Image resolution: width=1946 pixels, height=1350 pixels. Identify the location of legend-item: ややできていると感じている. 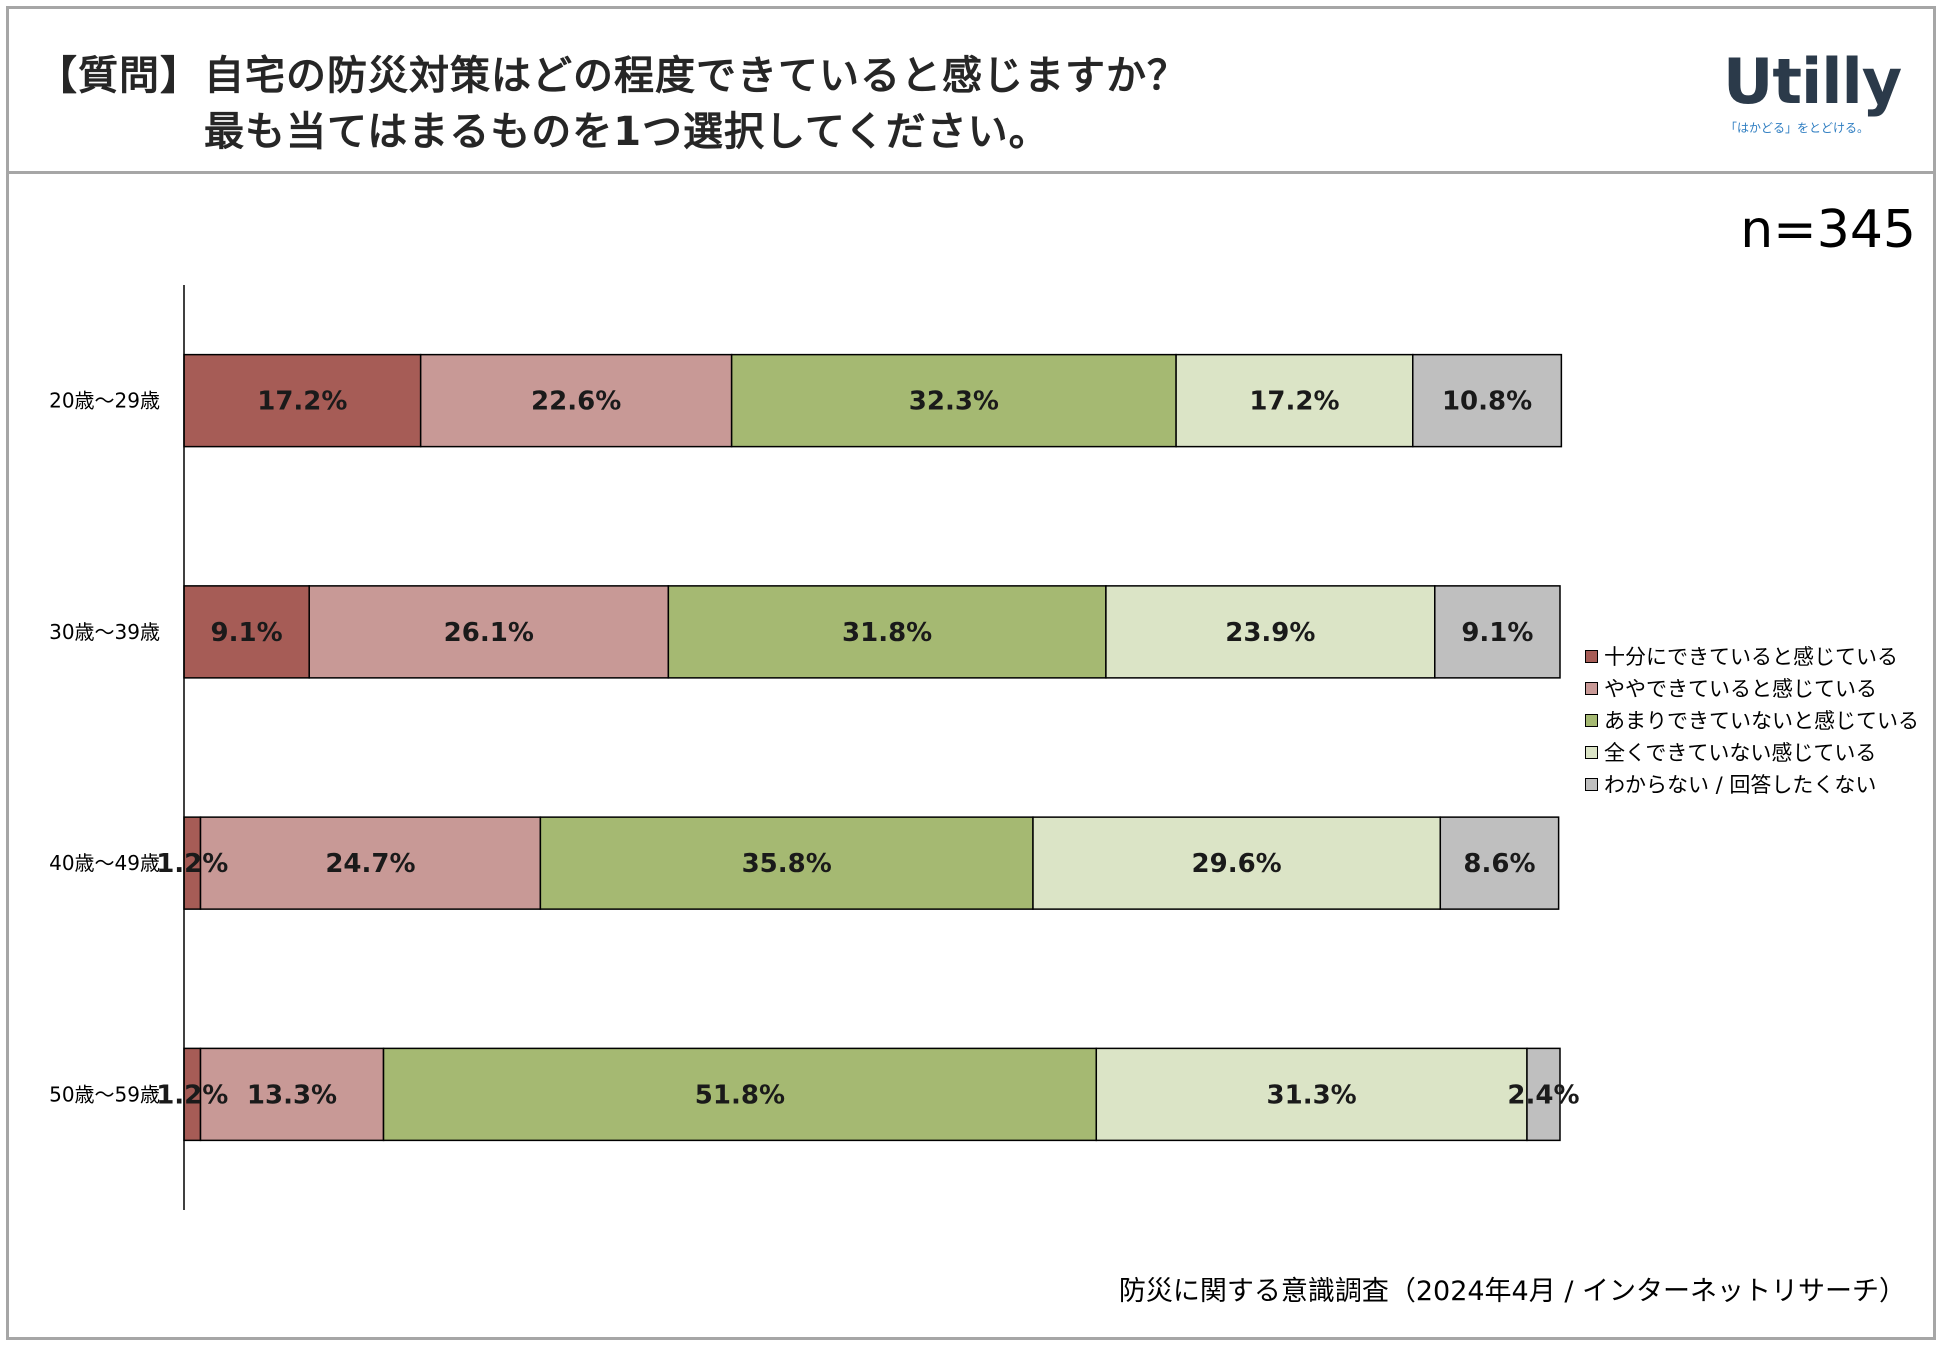
(1752, 688).